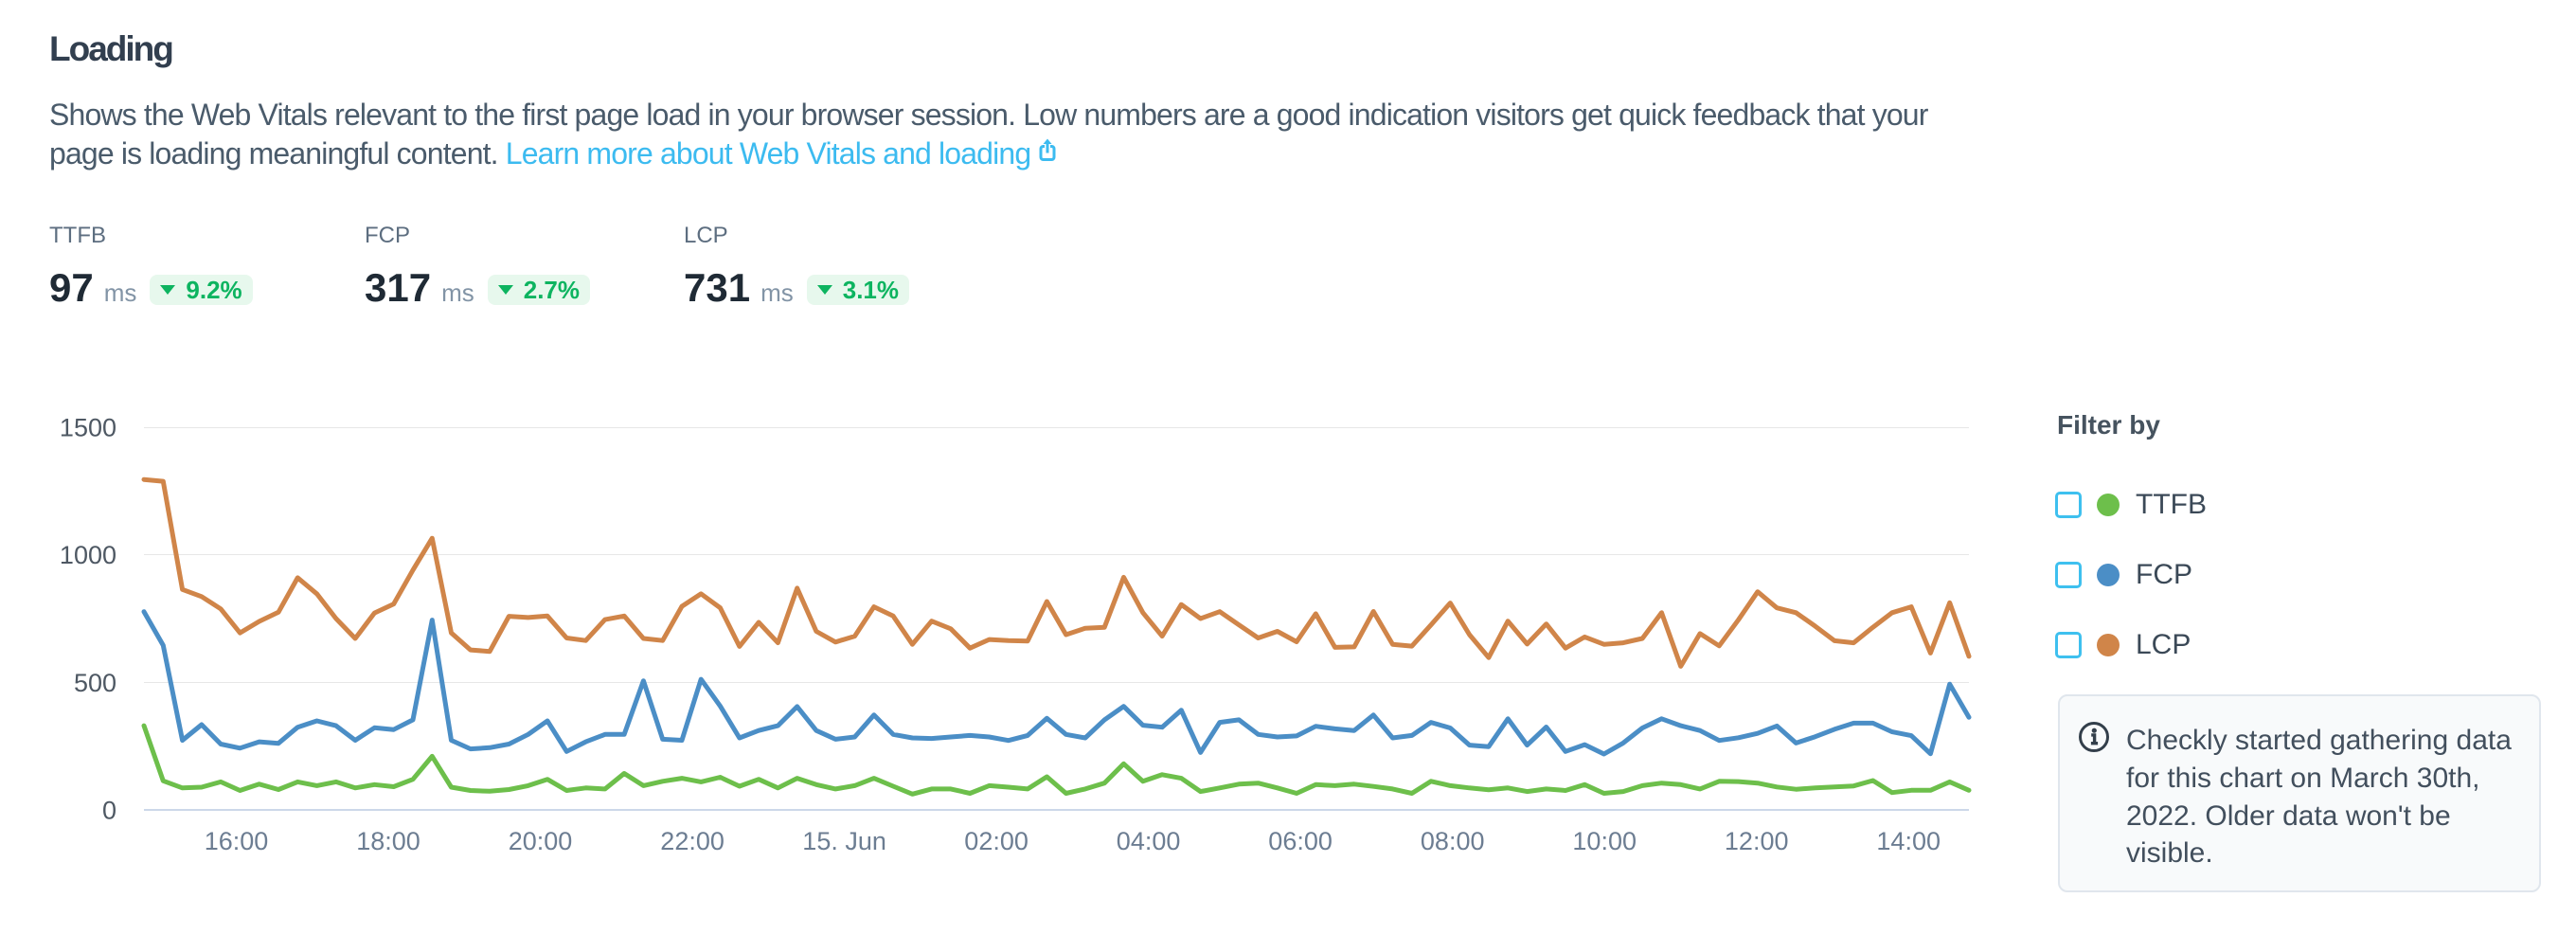 This screenshot has width=2576, height=934. I want to click on svg-text: 18:00, so click(388, 841).